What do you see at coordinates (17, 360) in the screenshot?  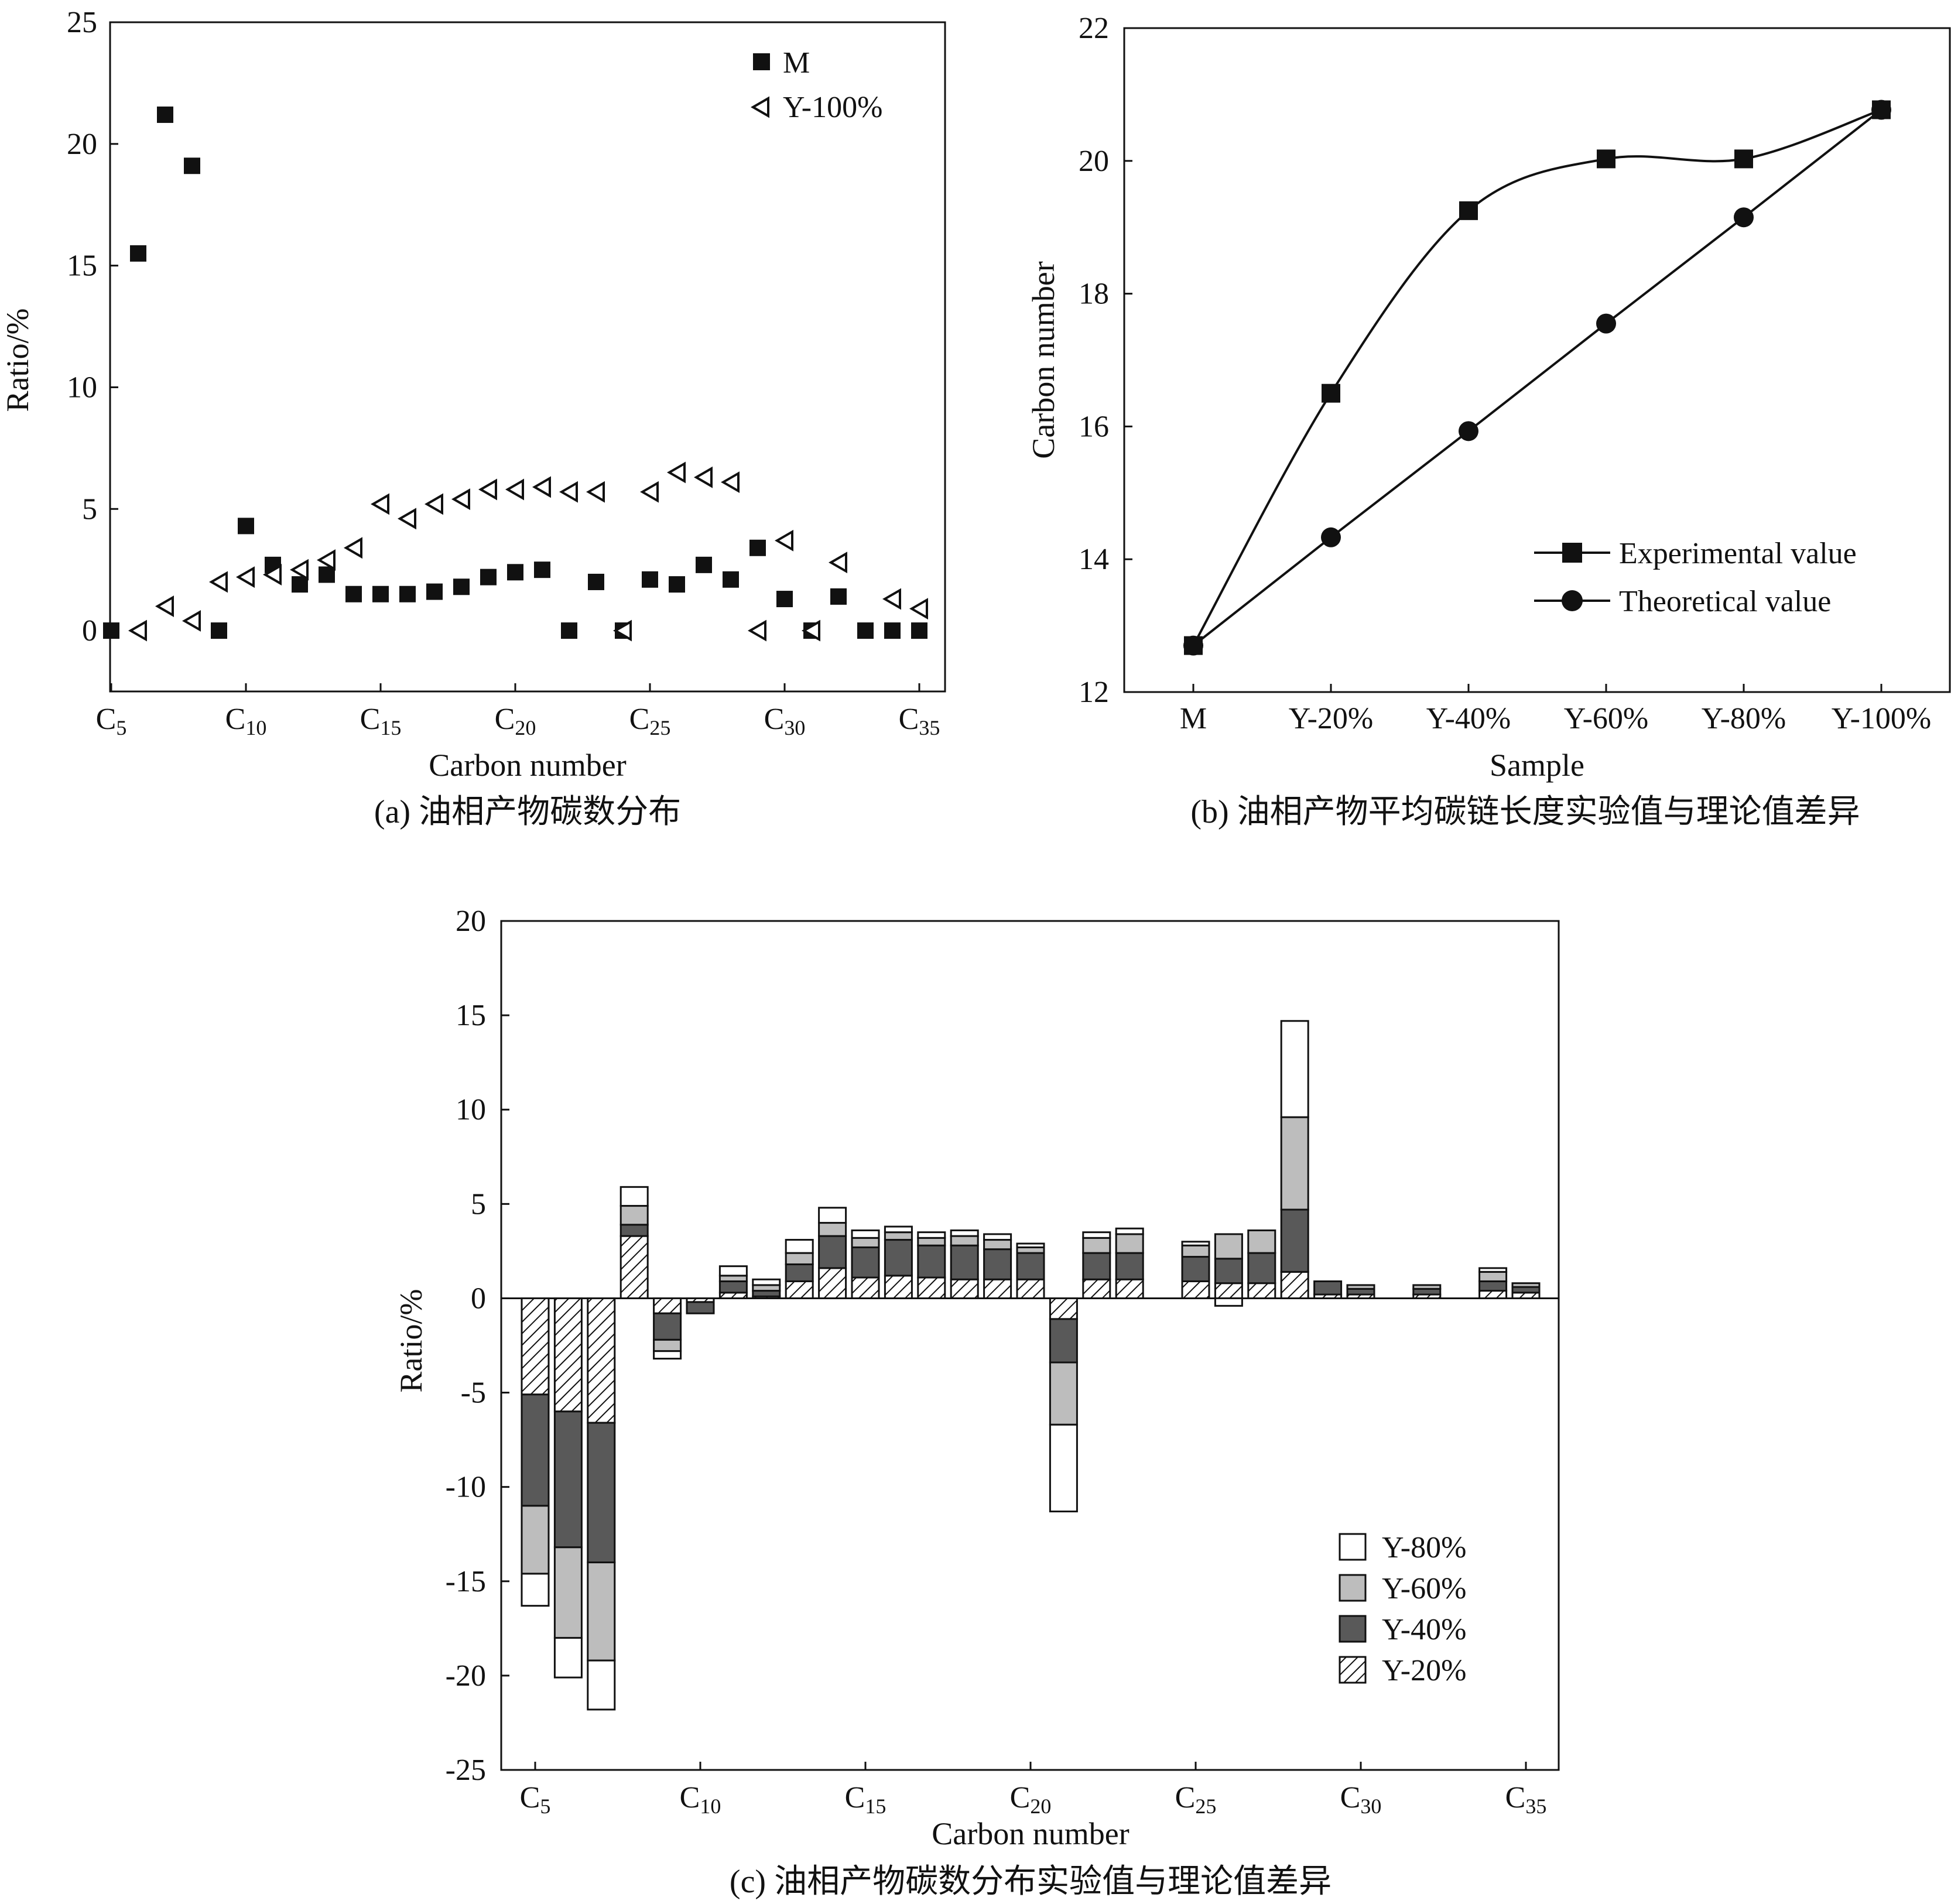 I see `panel-a-y-axis-label: Ratio/%` at bounding box center [17, 360].